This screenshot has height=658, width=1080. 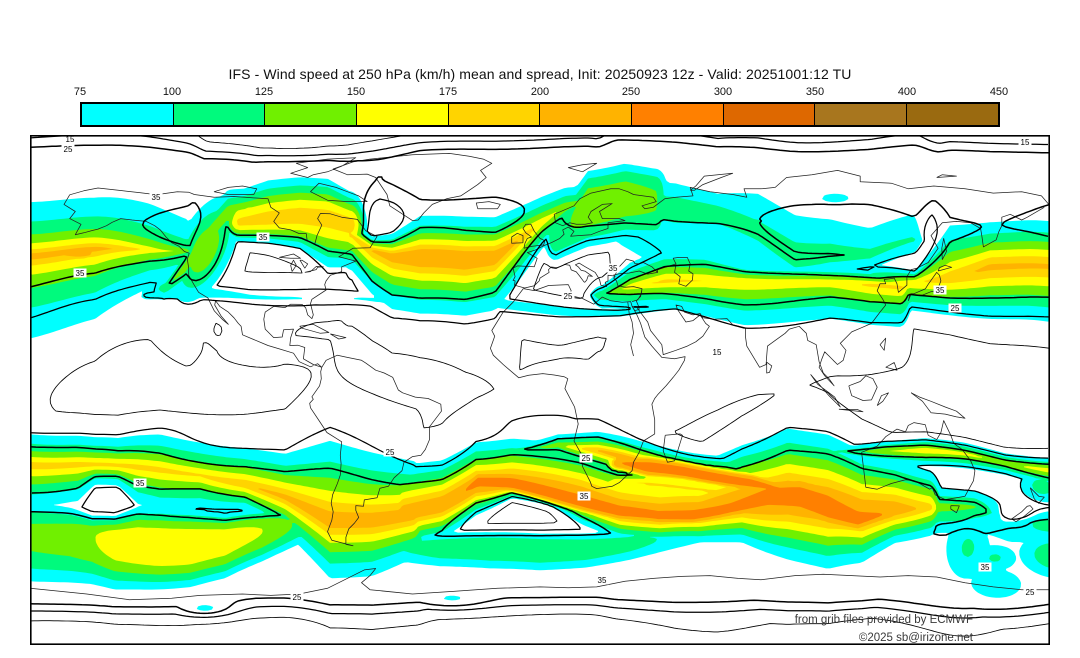 I want to click on svg-text:from grib files provided by EC: from grib files provided by ECMWF, so click(x=884, y=620).